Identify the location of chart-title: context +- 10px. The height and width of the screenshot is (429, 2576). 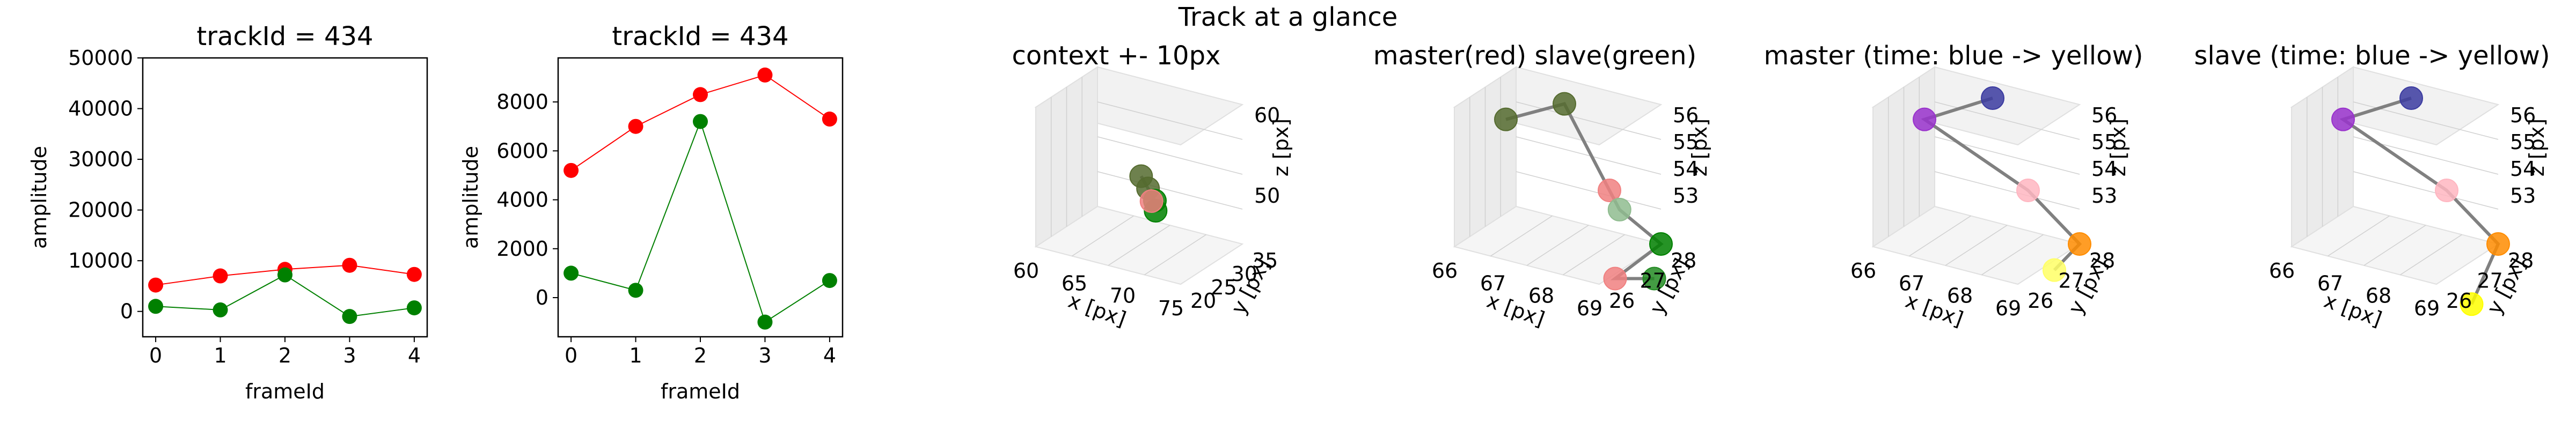
(1116, 56).